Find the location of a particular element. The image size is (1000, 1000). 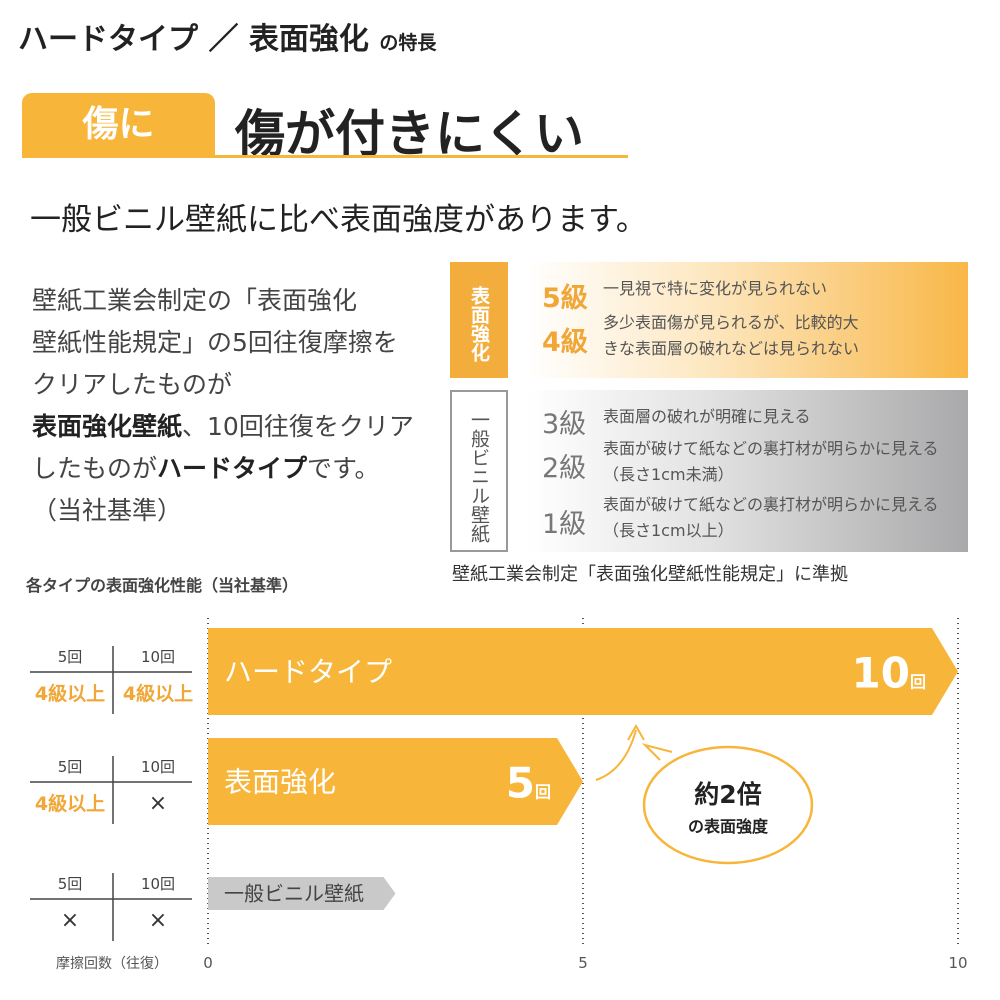

annotation-main: 約2倍 is located at coordinates (727, 794).